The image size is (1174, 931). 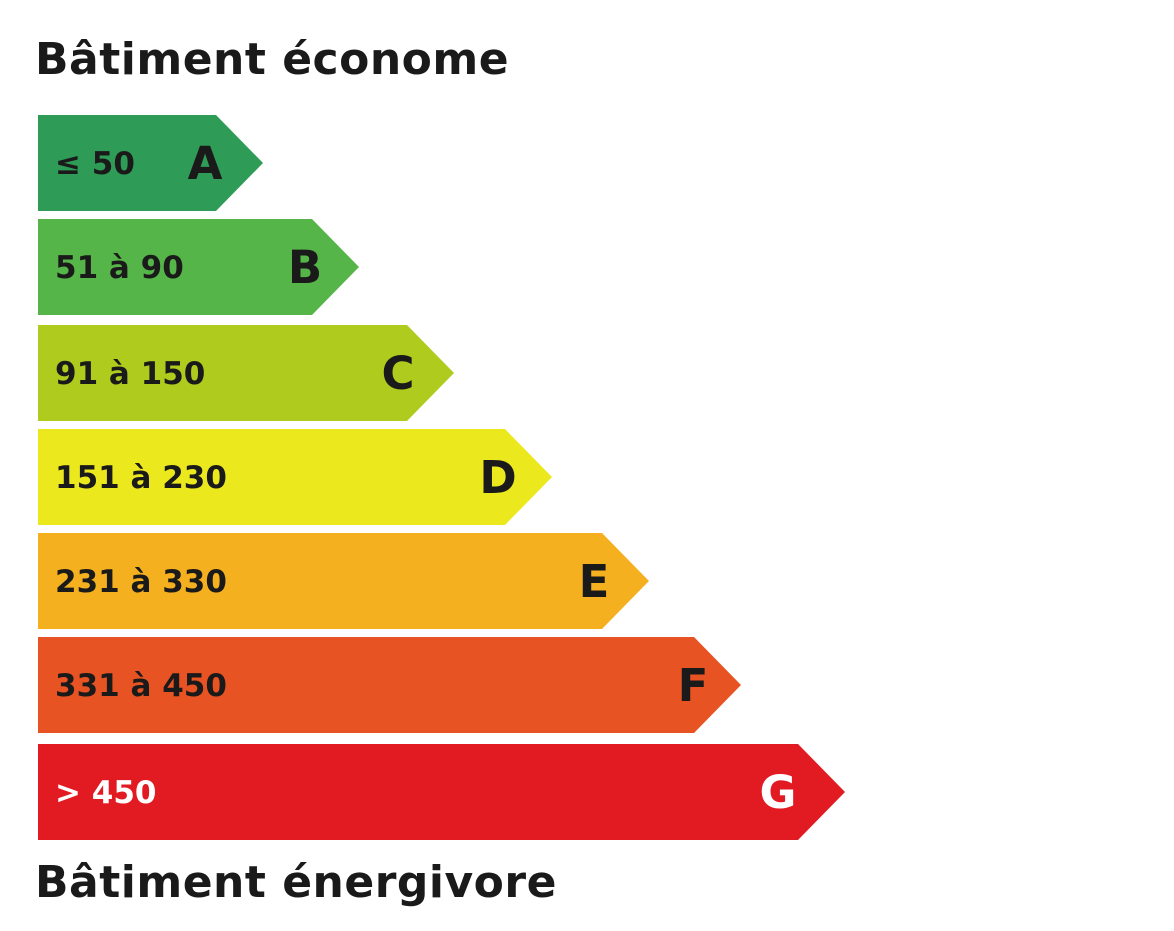 I want to click on energy-class-c-arrow, so click(x=246, y=373).